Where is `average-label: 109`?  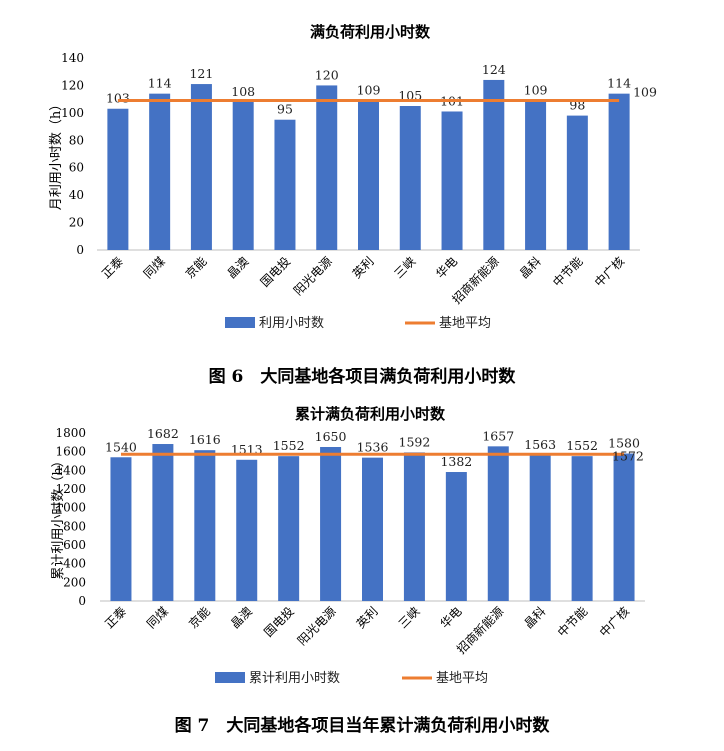 average-label: 109 is located at coordinates (645, 92).